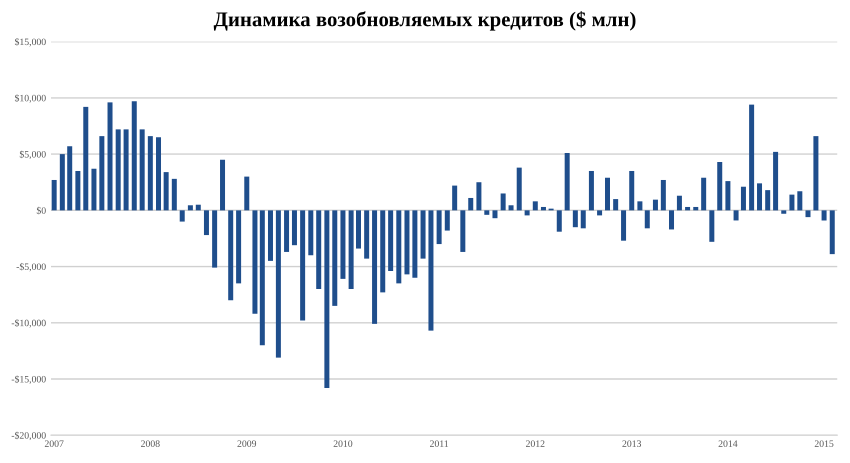 The image size is (850, 463). I want to click on x-tick-label: 2013, so click(632, 443).